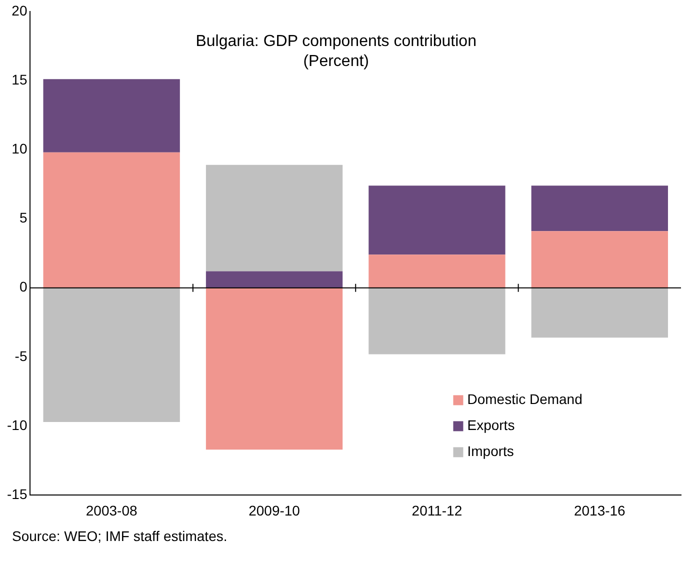  What do you see at coordinates (20, 148) in the screenshot?
I see `y-tick-label: 10` at bounding box center [20, 148].